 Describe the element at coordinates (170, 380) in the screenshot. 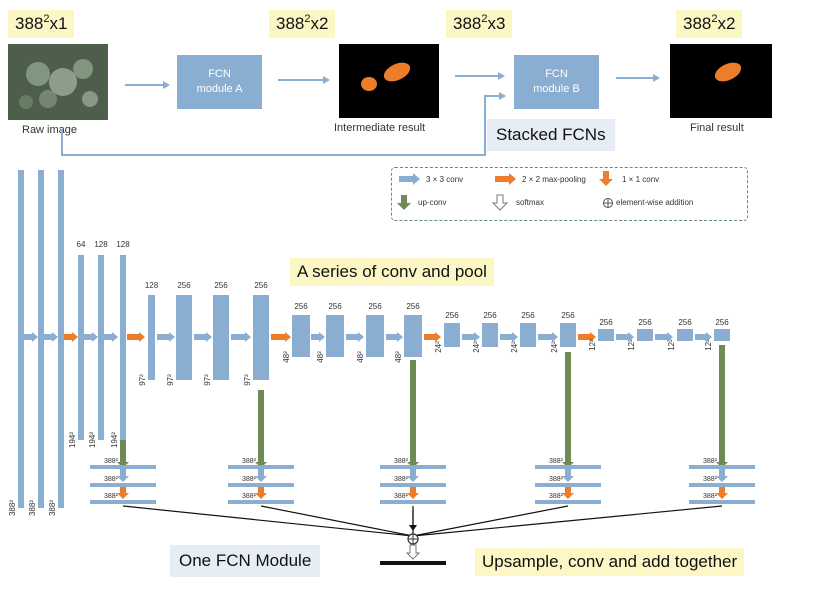

I see `size-label-97-2: 97²` at that location.